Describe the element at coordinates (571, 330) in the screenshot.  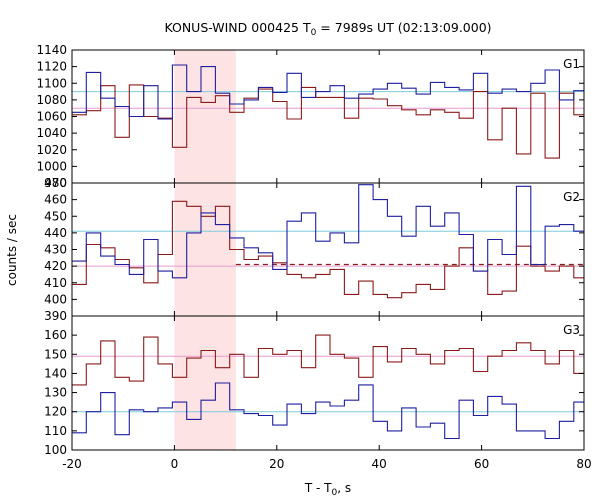
I see `panel-label-G3: G3` at that location.